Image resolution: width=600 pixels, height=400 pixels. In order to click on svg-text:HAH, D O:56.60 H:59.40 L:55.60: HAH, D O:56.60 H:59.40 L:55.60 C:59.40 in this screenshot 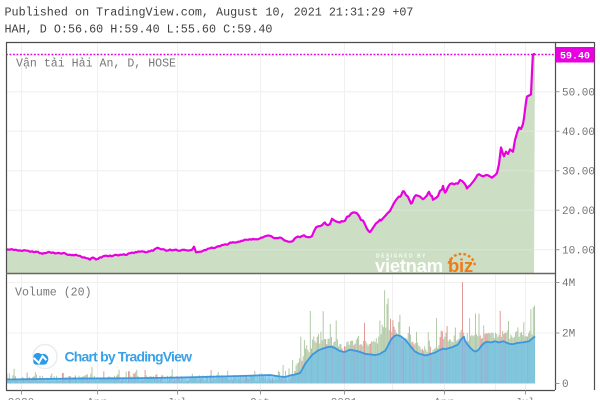, I will do `click(139, 30)`.